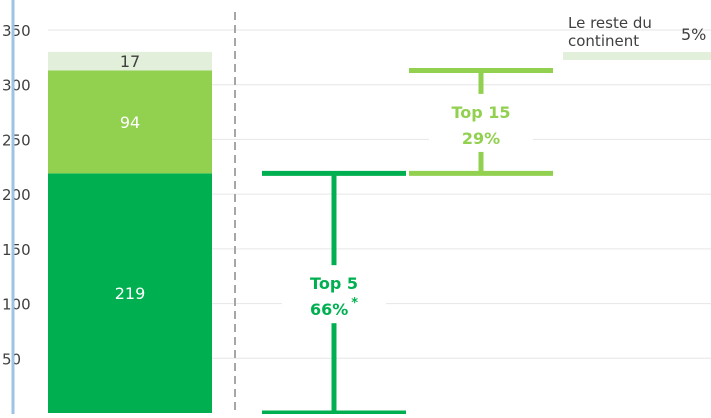 The width and height of the screenshot is (711, 418). Describe the element at coordinates (603, 41) in the screenshot. I see `legend-text-line2: continent` at that location.